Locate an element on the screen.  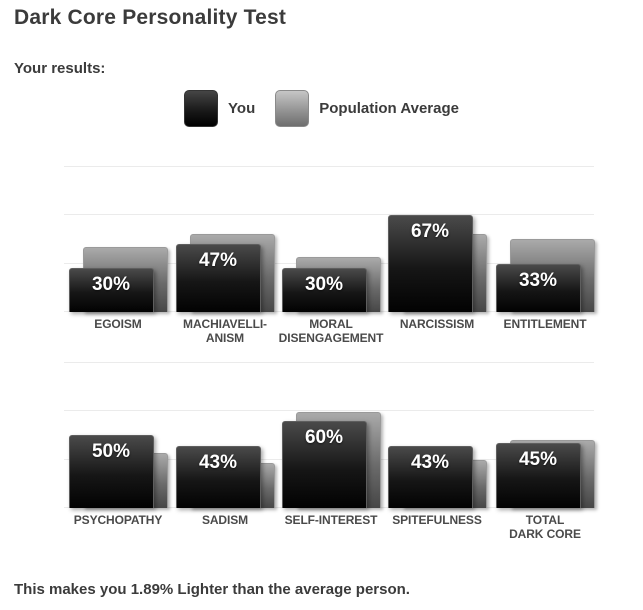
population-average-swatch-icon is located at coordinates (292, 108).